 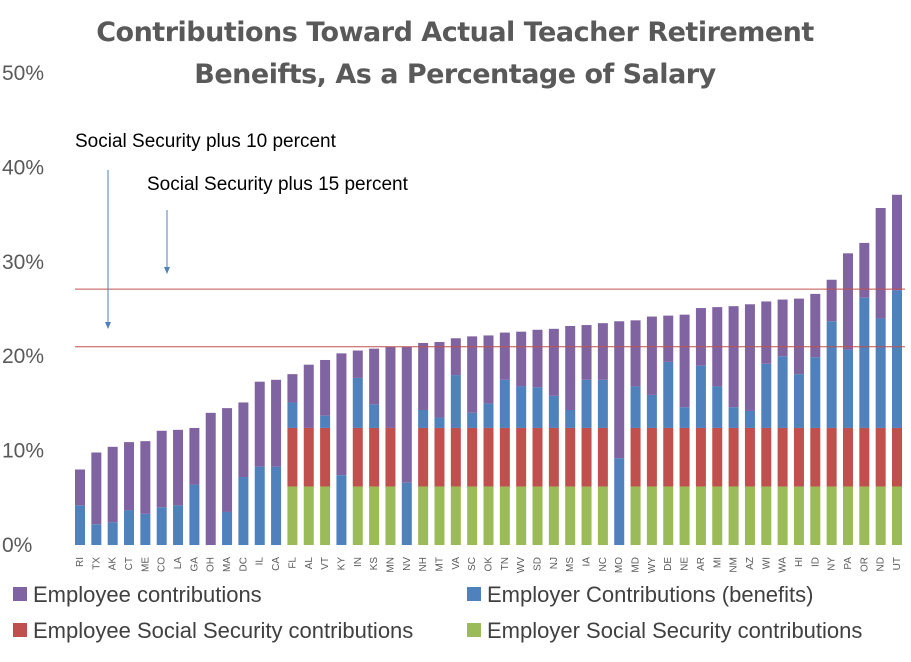 What do you see at coordinates (439, 564) in the screenshot?
I see `x-tick-label: MT` at bounding box center [439, 564].